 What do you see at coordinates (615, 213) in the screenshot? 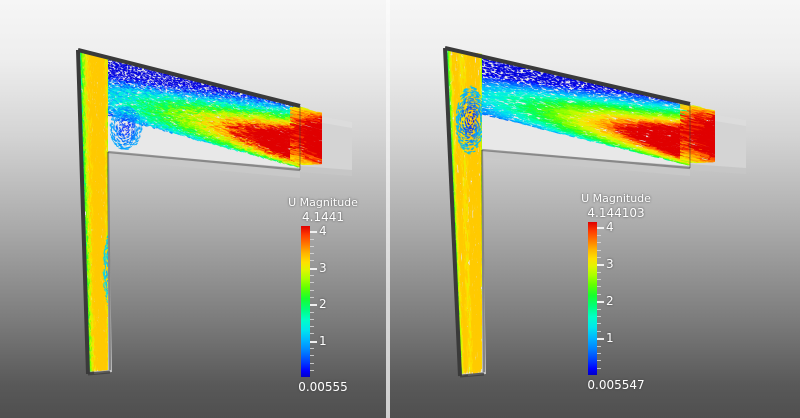
I see `legend-max-value: 4.144103` at bounding box center [615, 213].